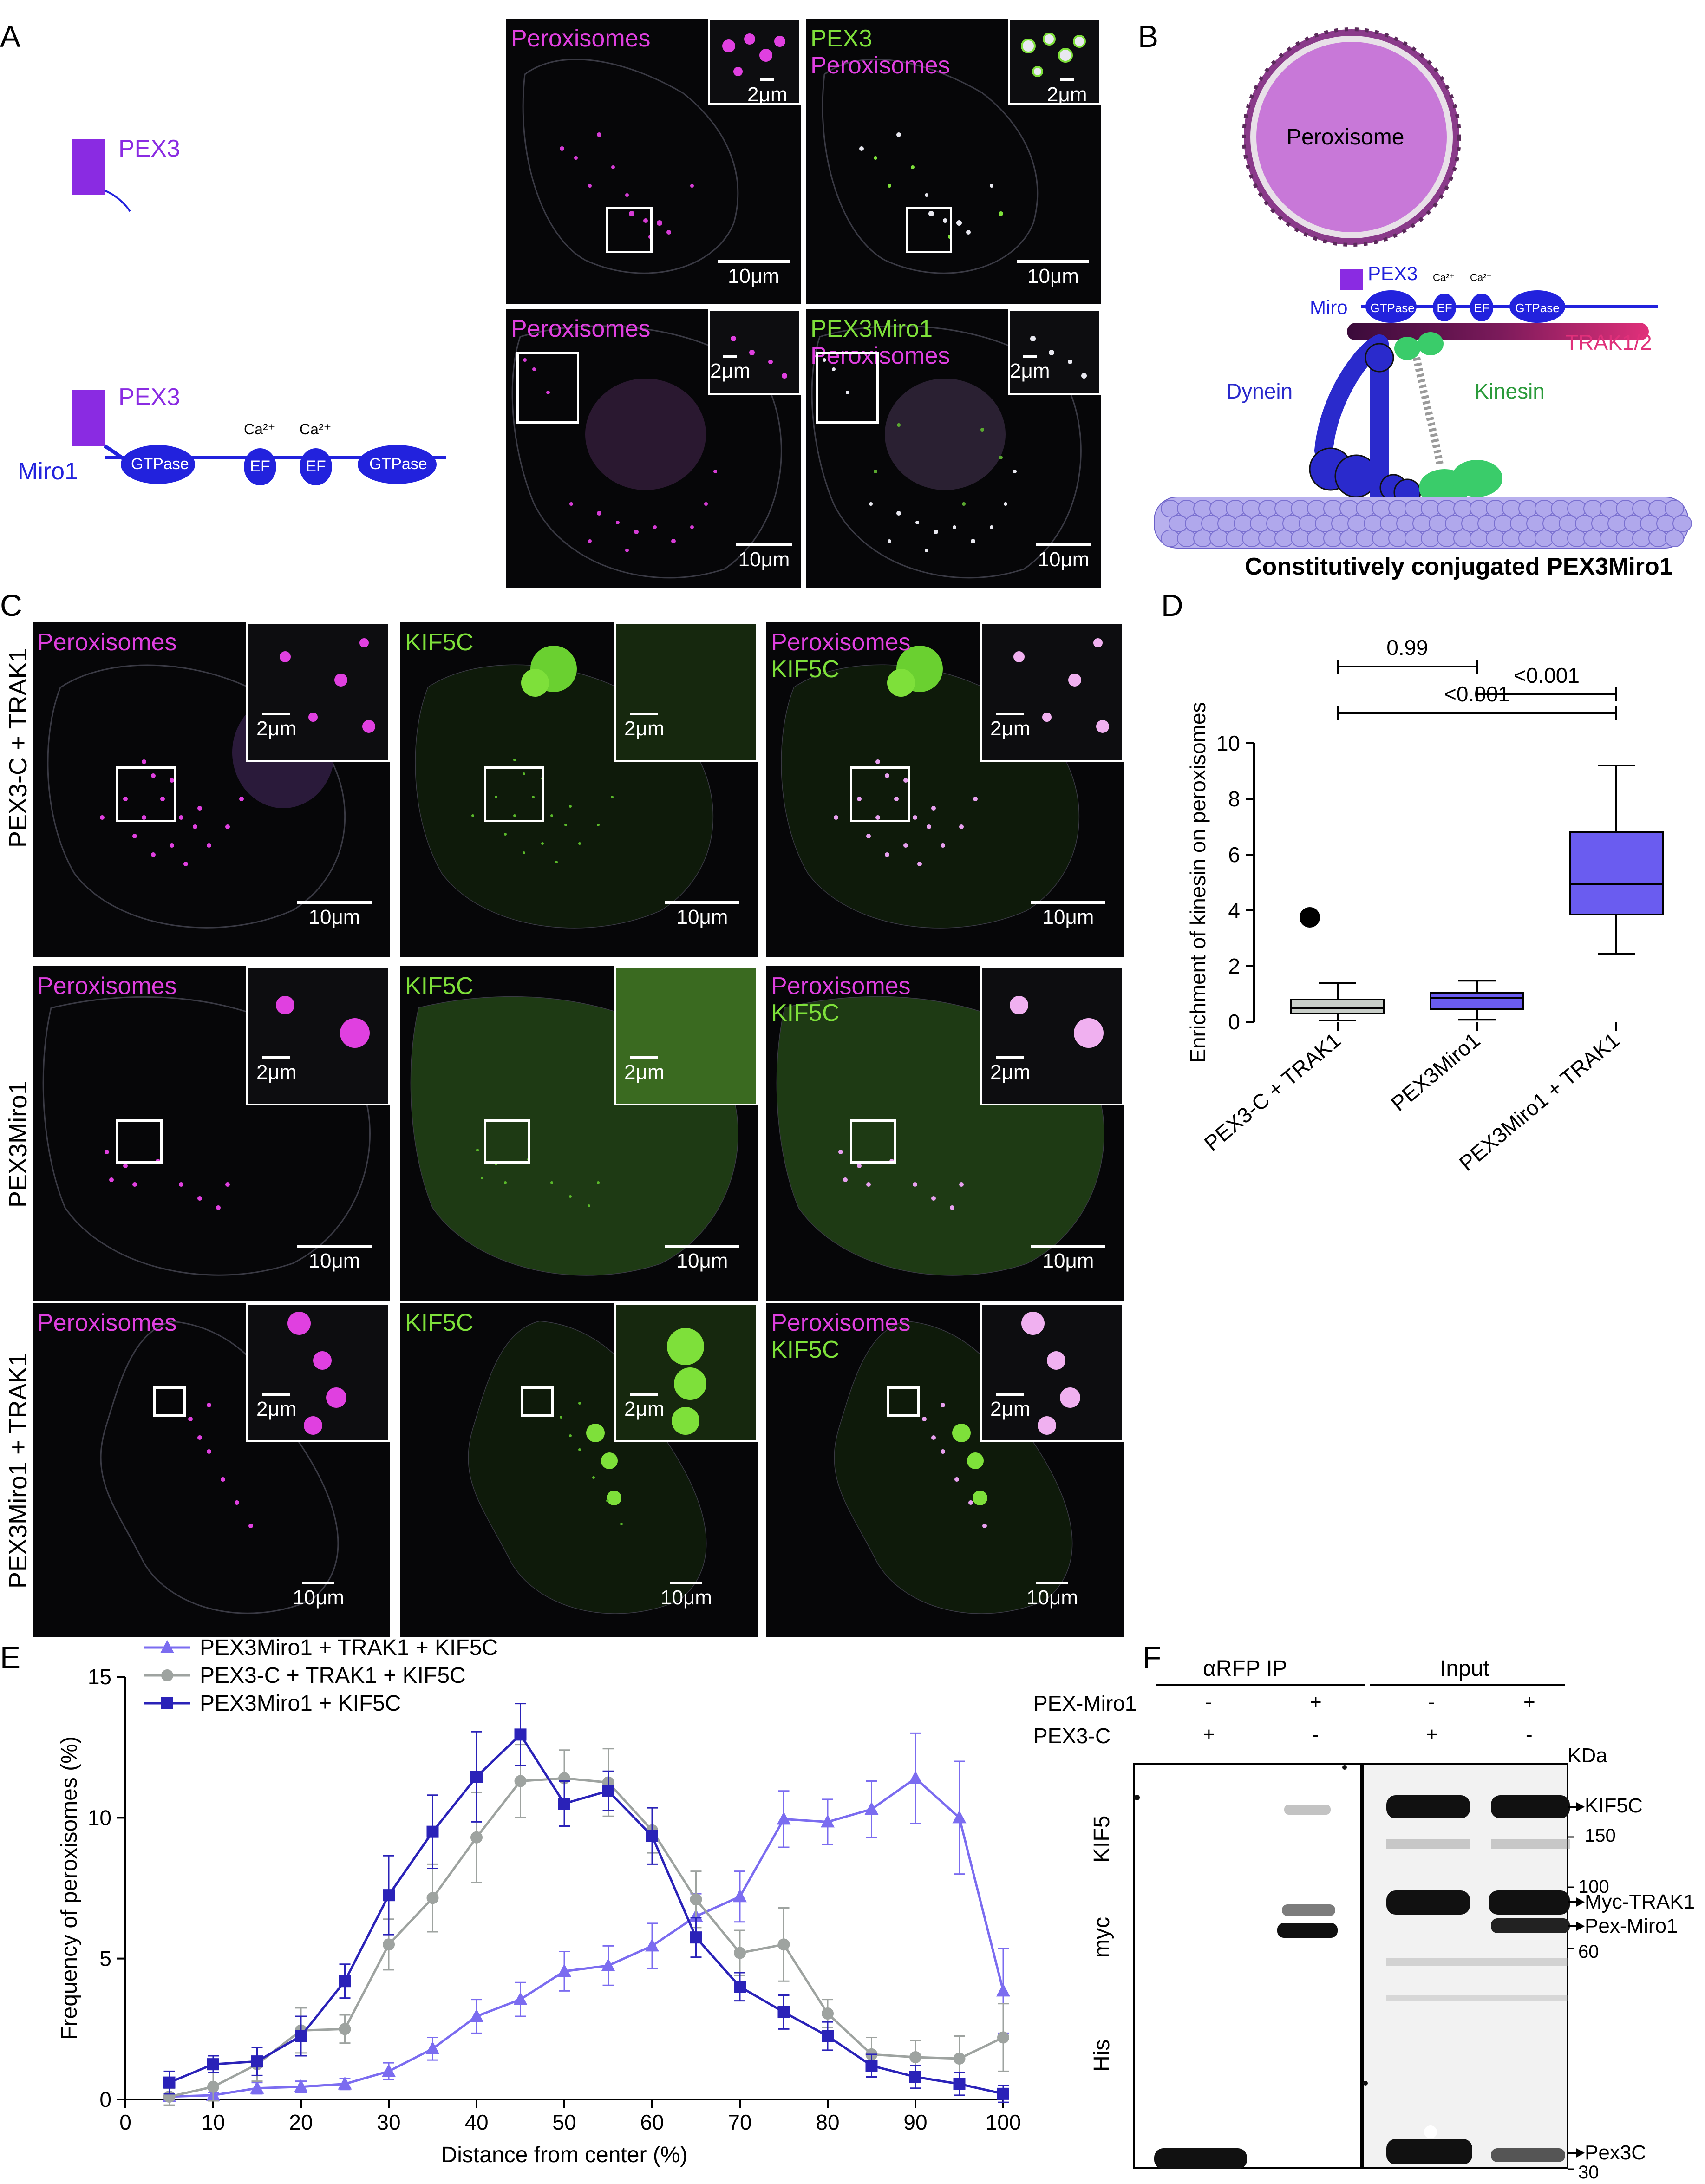 The height and width of the screenshot is (2184, 1705). What do you see at coordinates (1615, 2152) in the screenshot?
I see `band-label-pex3c: Pex3C` at bounding box center [1615, 2152].